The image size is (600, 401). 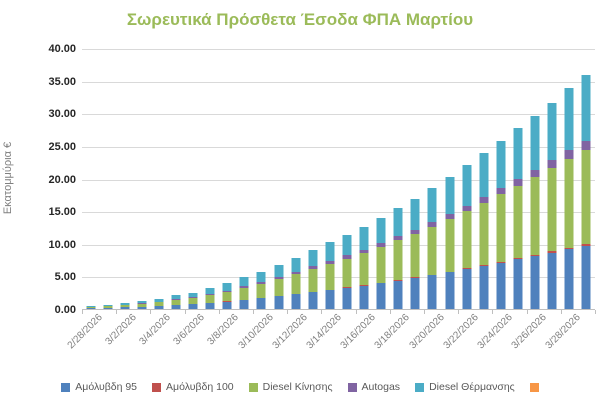 What do you see at coordinates (415, 179) in the screenshot?
I see `bar-slot-3/19/2026` at bounding box center [415, 179].